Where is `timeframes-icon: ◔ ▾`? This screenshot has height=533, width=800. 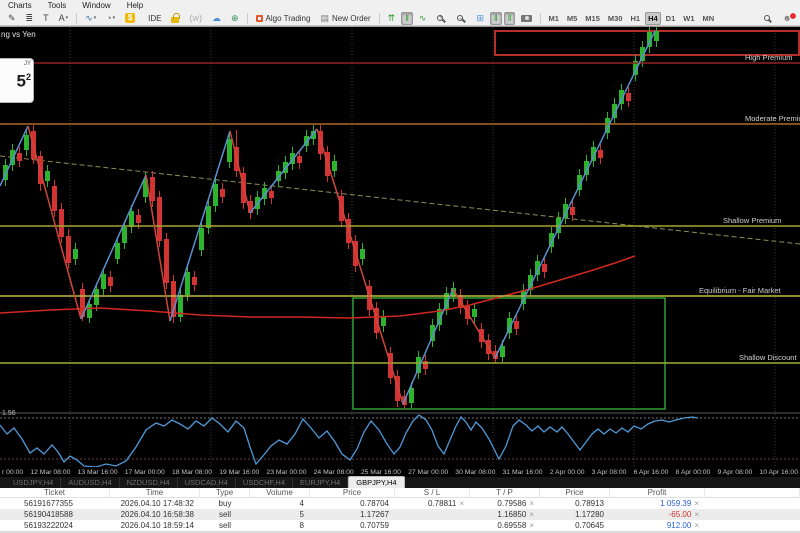
timeframes-icon: ◔ ▾ is located at coordinates (111, 17).